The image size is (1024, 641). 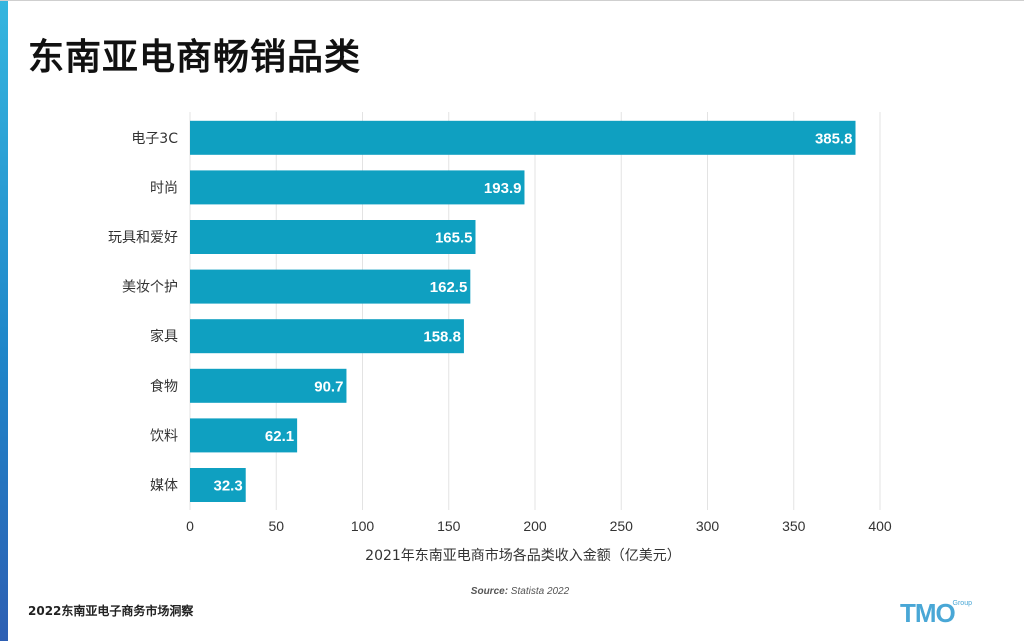 What do you see at coordinates (489, 591) in the screenshot?
I see `source-label: Source:` at bounding box center [489, 591].